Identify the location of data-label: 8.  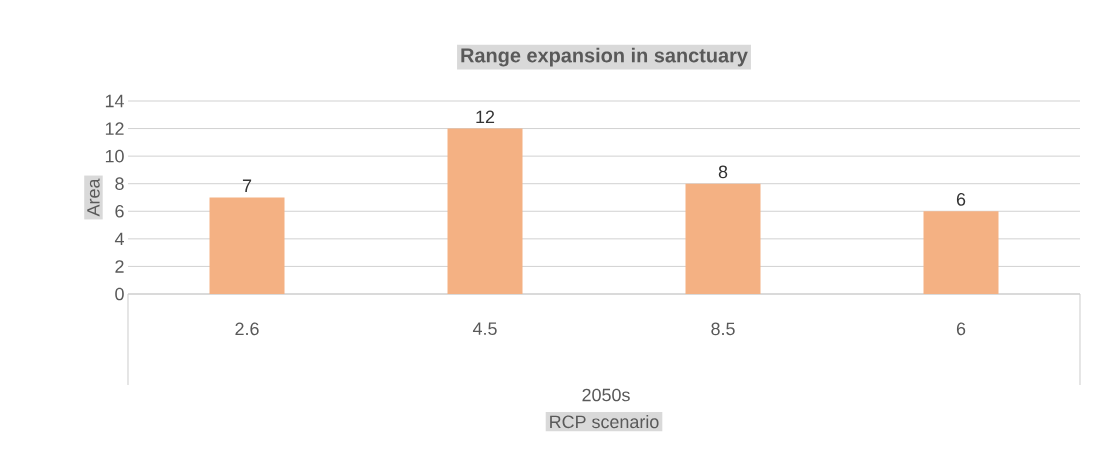
(723, 172).